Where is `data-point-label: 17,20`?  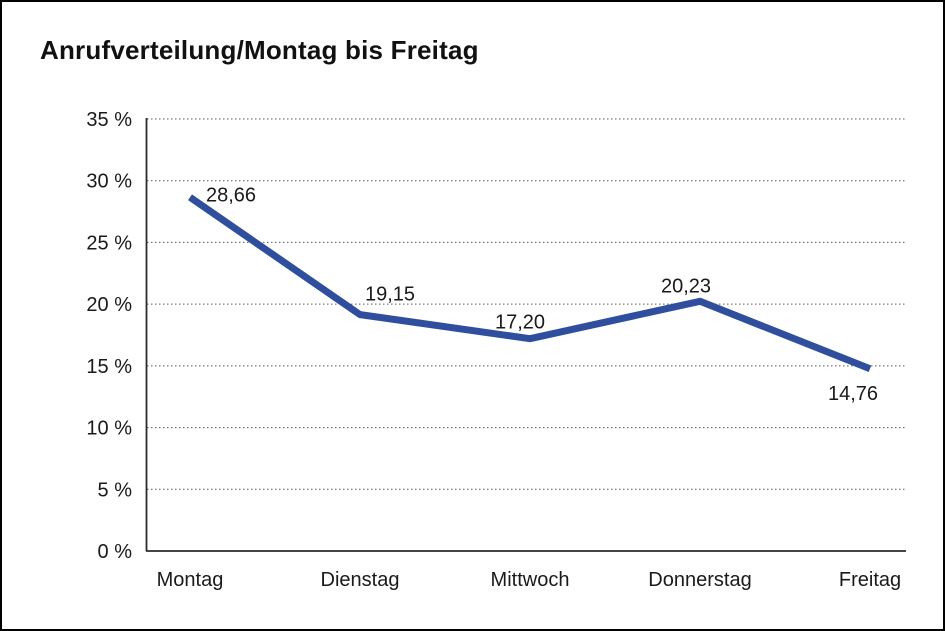
data-point-label: 17,20 is located at coordinates (520, 323).